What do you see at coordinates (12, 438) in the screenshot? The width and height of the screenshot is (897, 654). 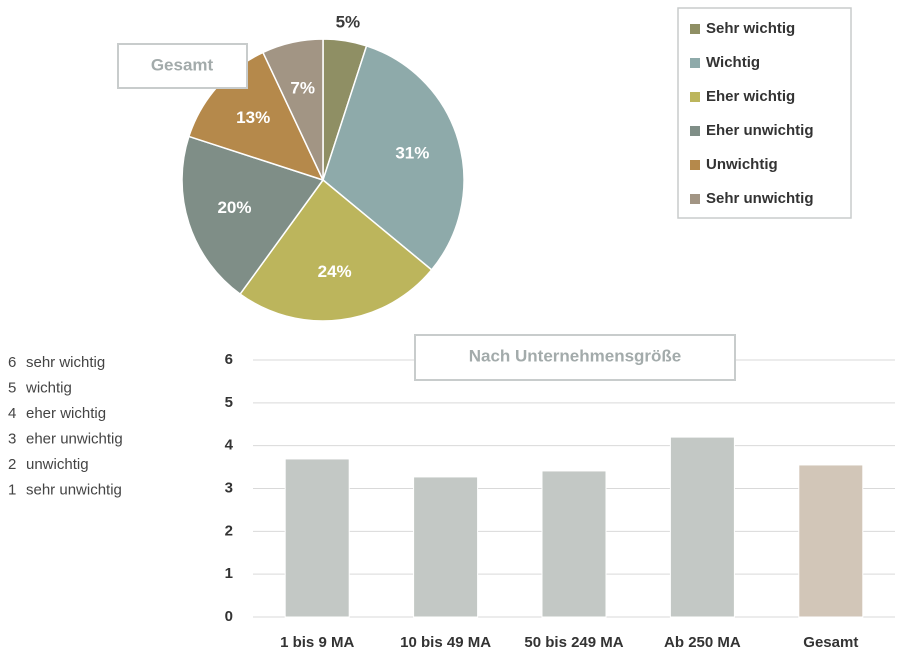 I see `scale-number: 3` at bounding box center [12, 438].